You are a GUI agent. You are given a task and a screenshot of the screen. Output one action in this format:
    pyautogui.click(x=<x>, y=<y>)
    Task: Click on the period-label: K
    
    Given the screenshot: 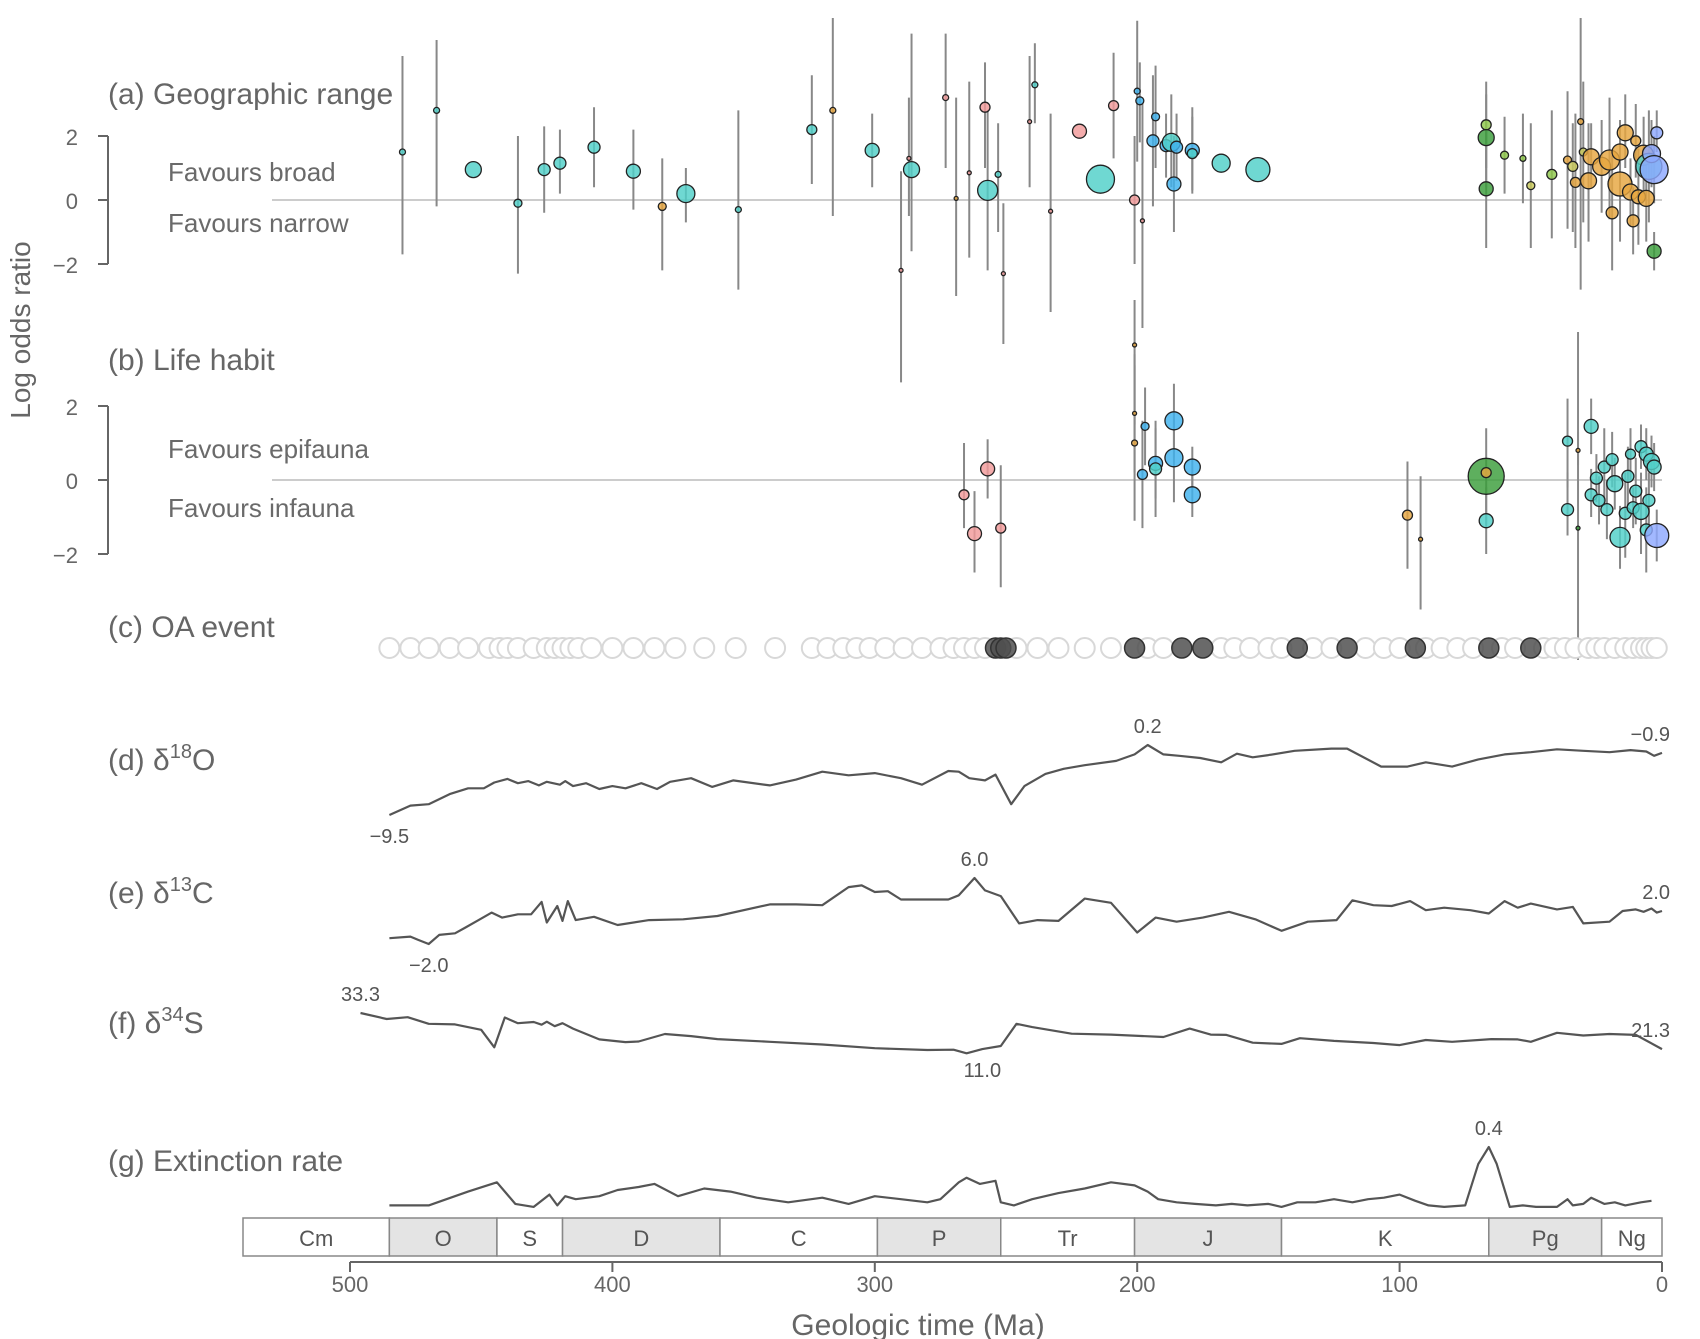 What is the action you would take?
    pyautogui.click(x=1385, y=1238)
    